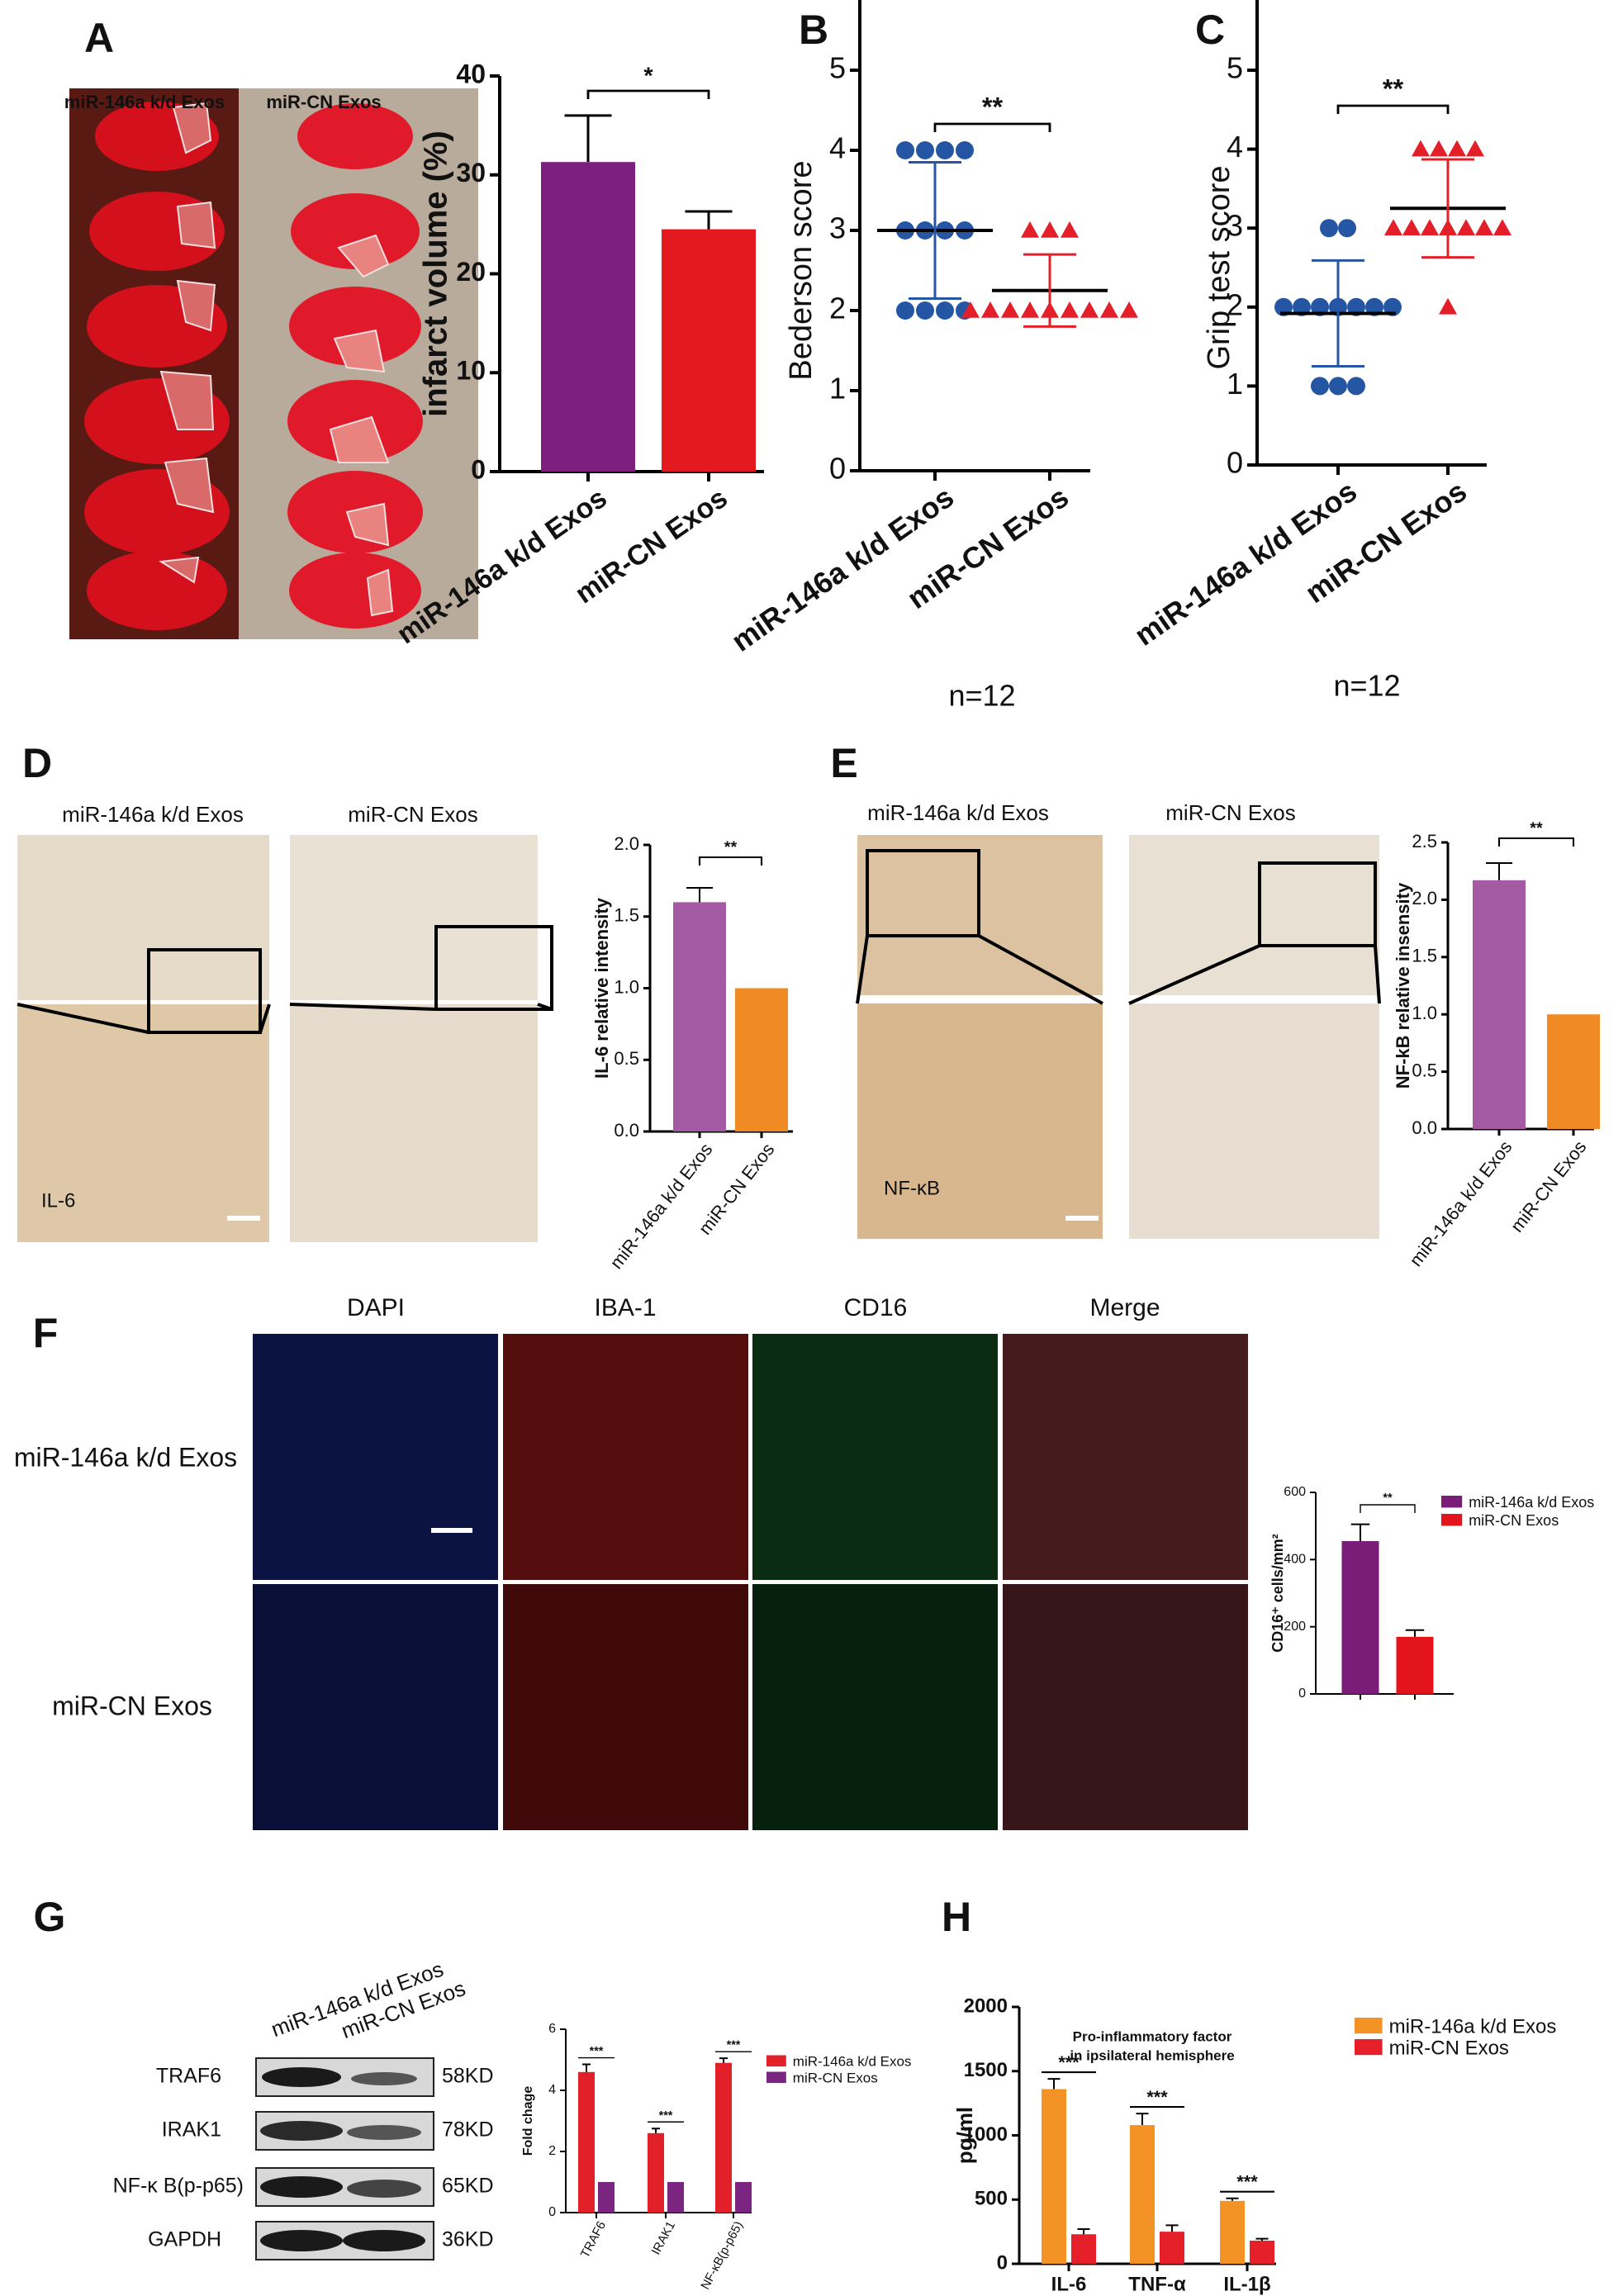  I want to click on x-tick-label: miR-CN Exos, so click(1549, 1186).